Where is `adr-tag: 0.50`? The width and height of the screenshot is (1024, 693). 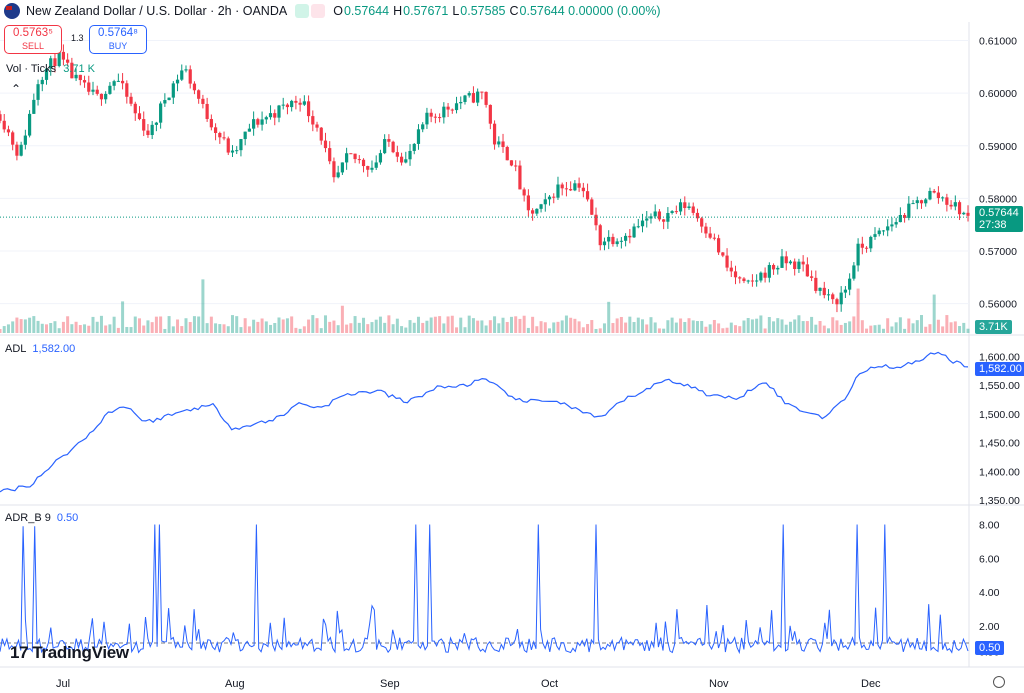 adr-tag: 0.50 is located at coordinates (990, 648).